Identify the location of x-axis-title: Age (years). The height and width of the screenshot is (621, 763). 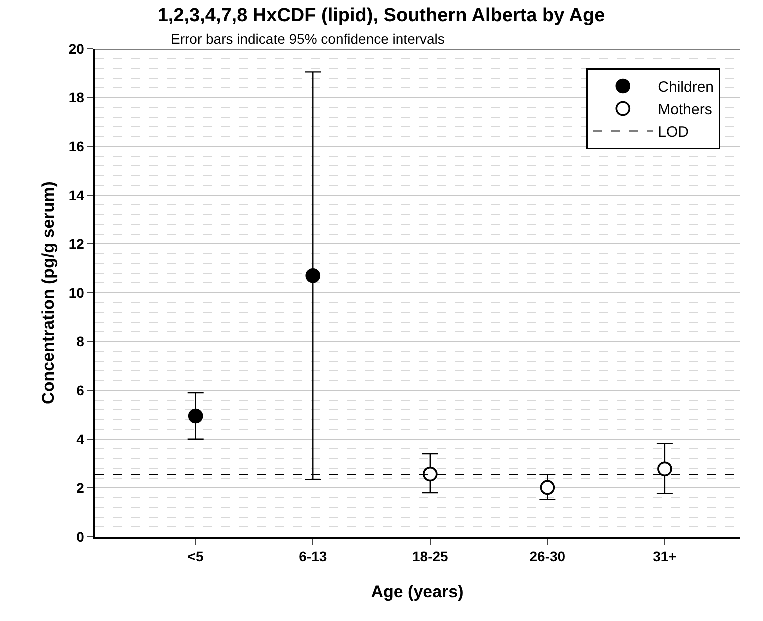
(417, 592).